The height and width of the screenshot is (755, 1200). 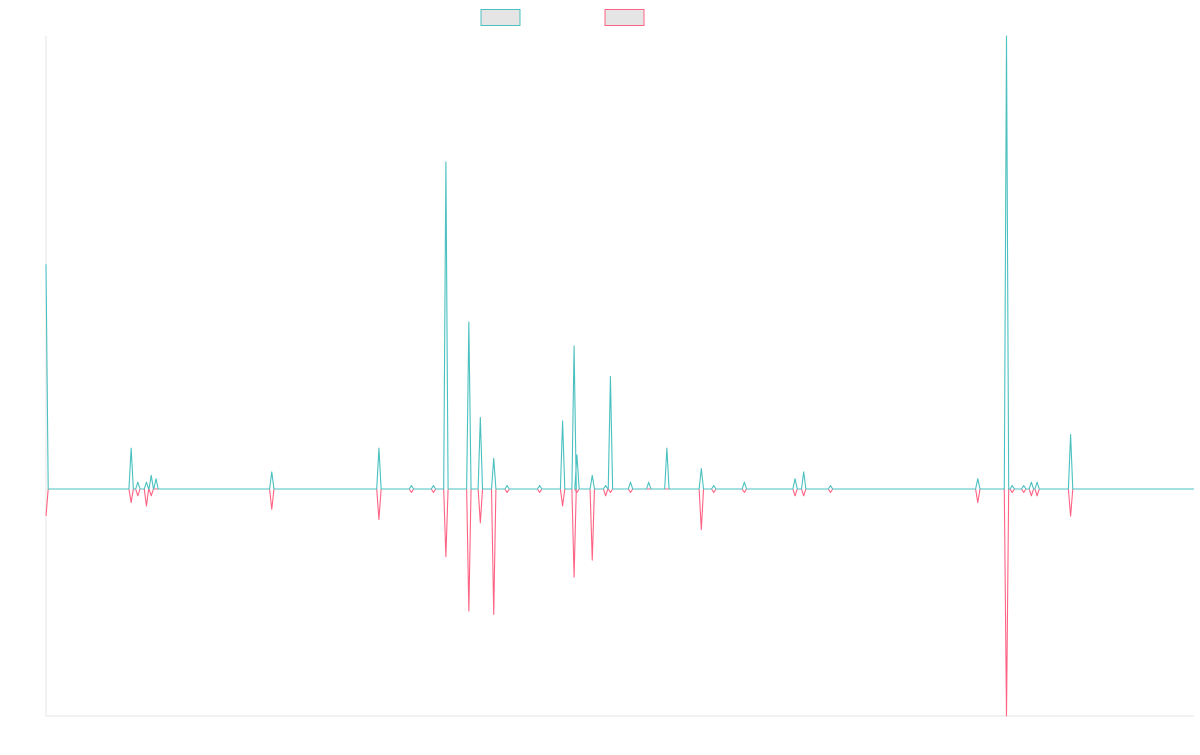 I want to click on legend-swatch-down, so click(x=624, y=17).